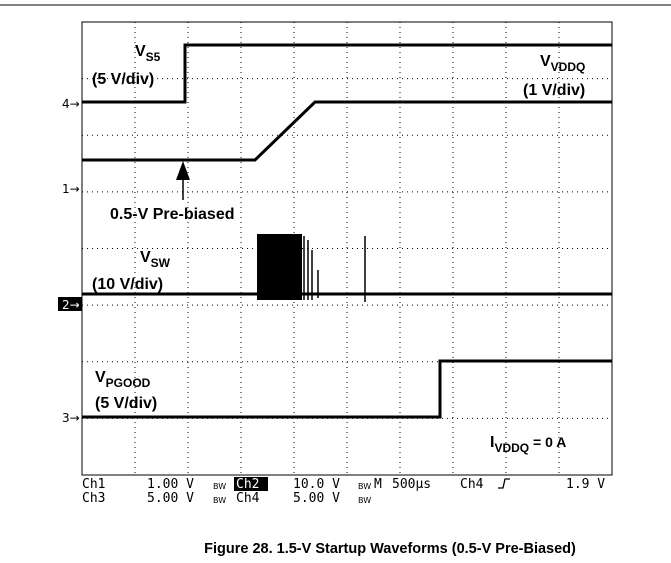 This screenshot has width=671, height=563. What do you see at coordinates (334, 269) in the screenshot?
I see `vsw-spikes` at bounding box center [334, 269].